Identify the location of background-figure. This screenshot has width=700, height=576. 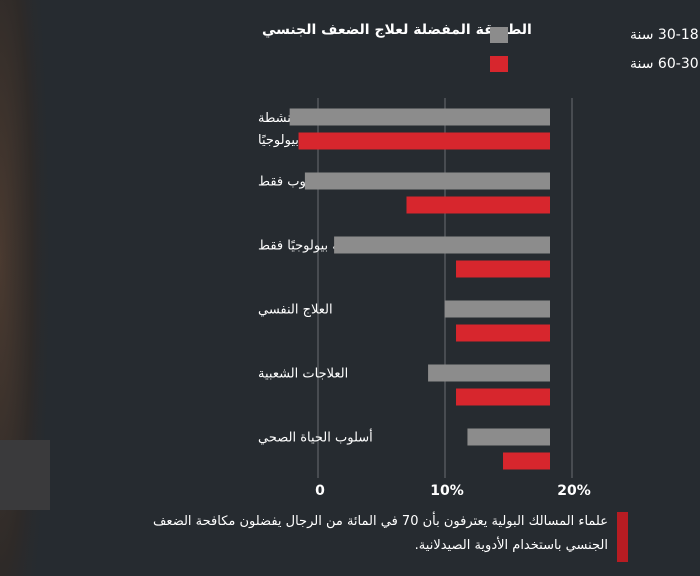
(25, 475).